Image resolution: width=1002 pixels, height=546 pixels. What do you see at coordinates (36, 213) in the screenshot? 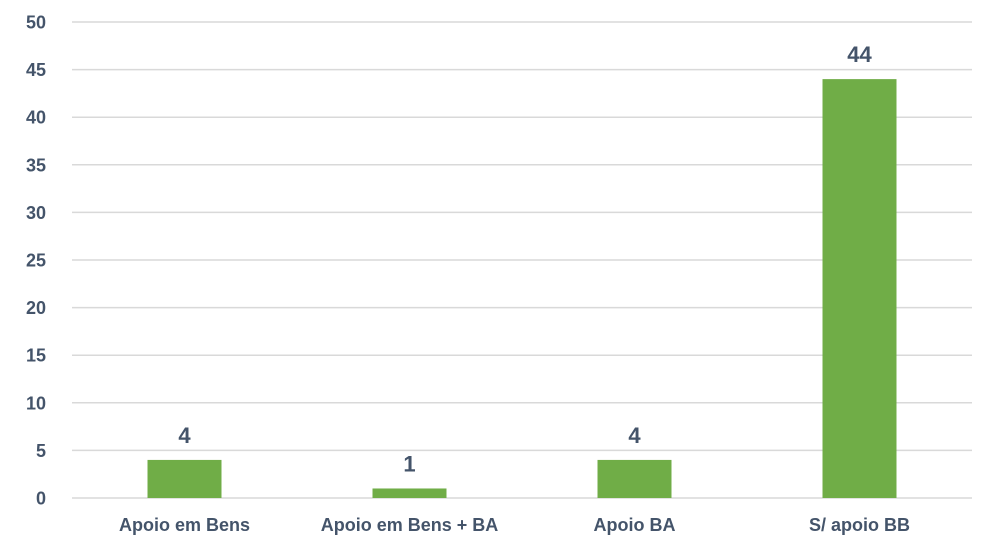
I see `y-tick-label: 30` at bounding box center [36, 213].